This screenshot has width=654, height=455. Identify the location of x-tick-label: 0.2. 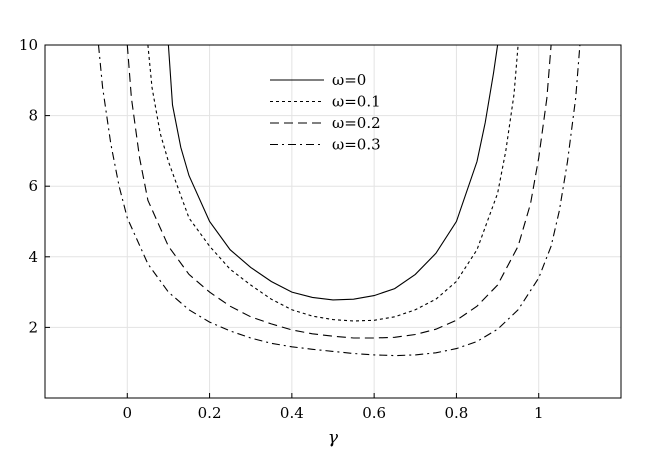
(210, 413).